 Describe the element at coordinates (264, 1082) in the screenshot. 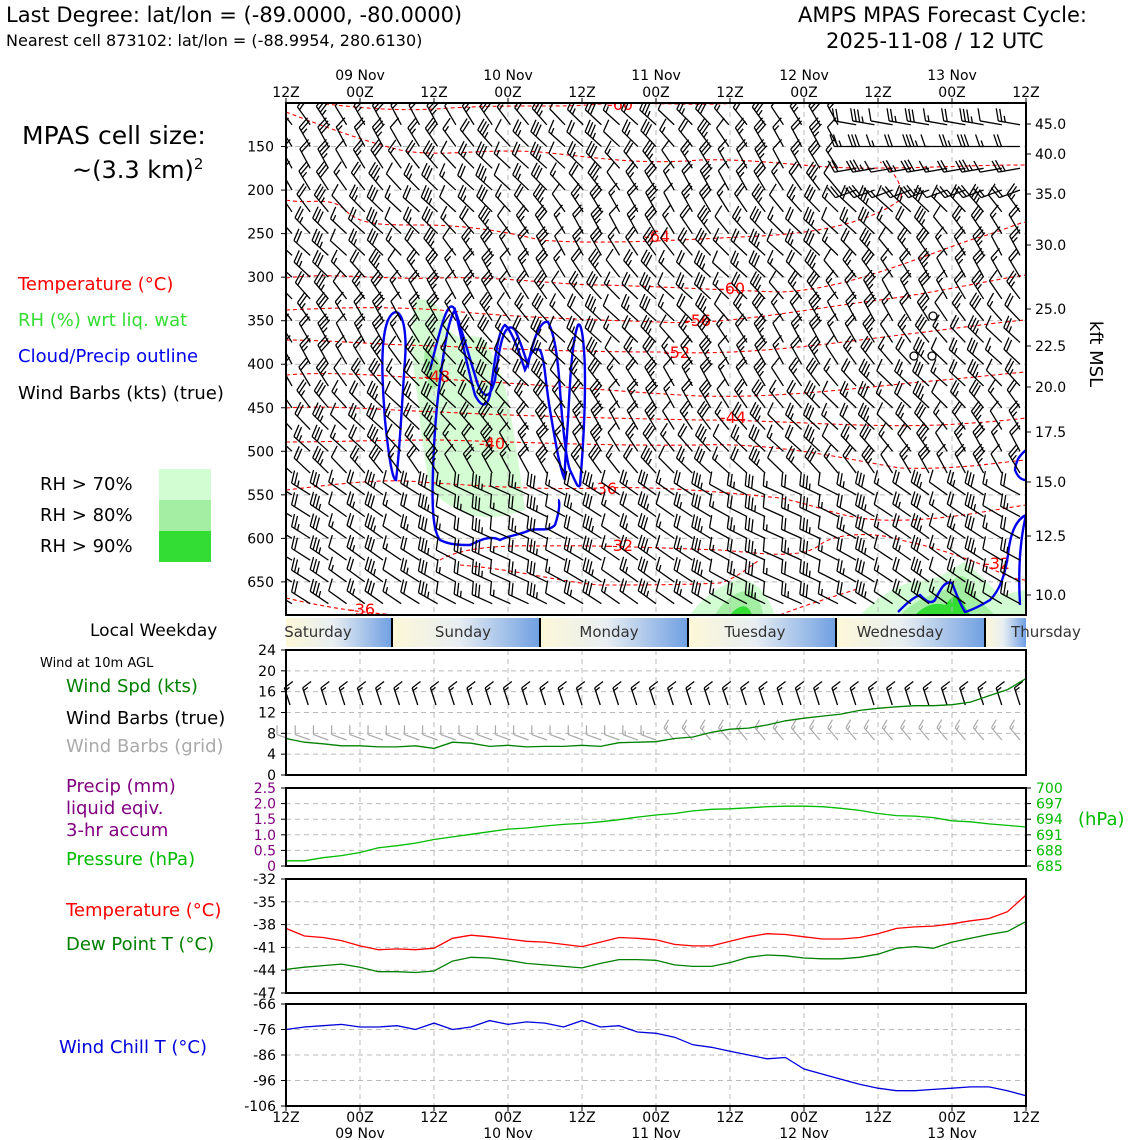

I see `panel-tick-label: -96` at that location.